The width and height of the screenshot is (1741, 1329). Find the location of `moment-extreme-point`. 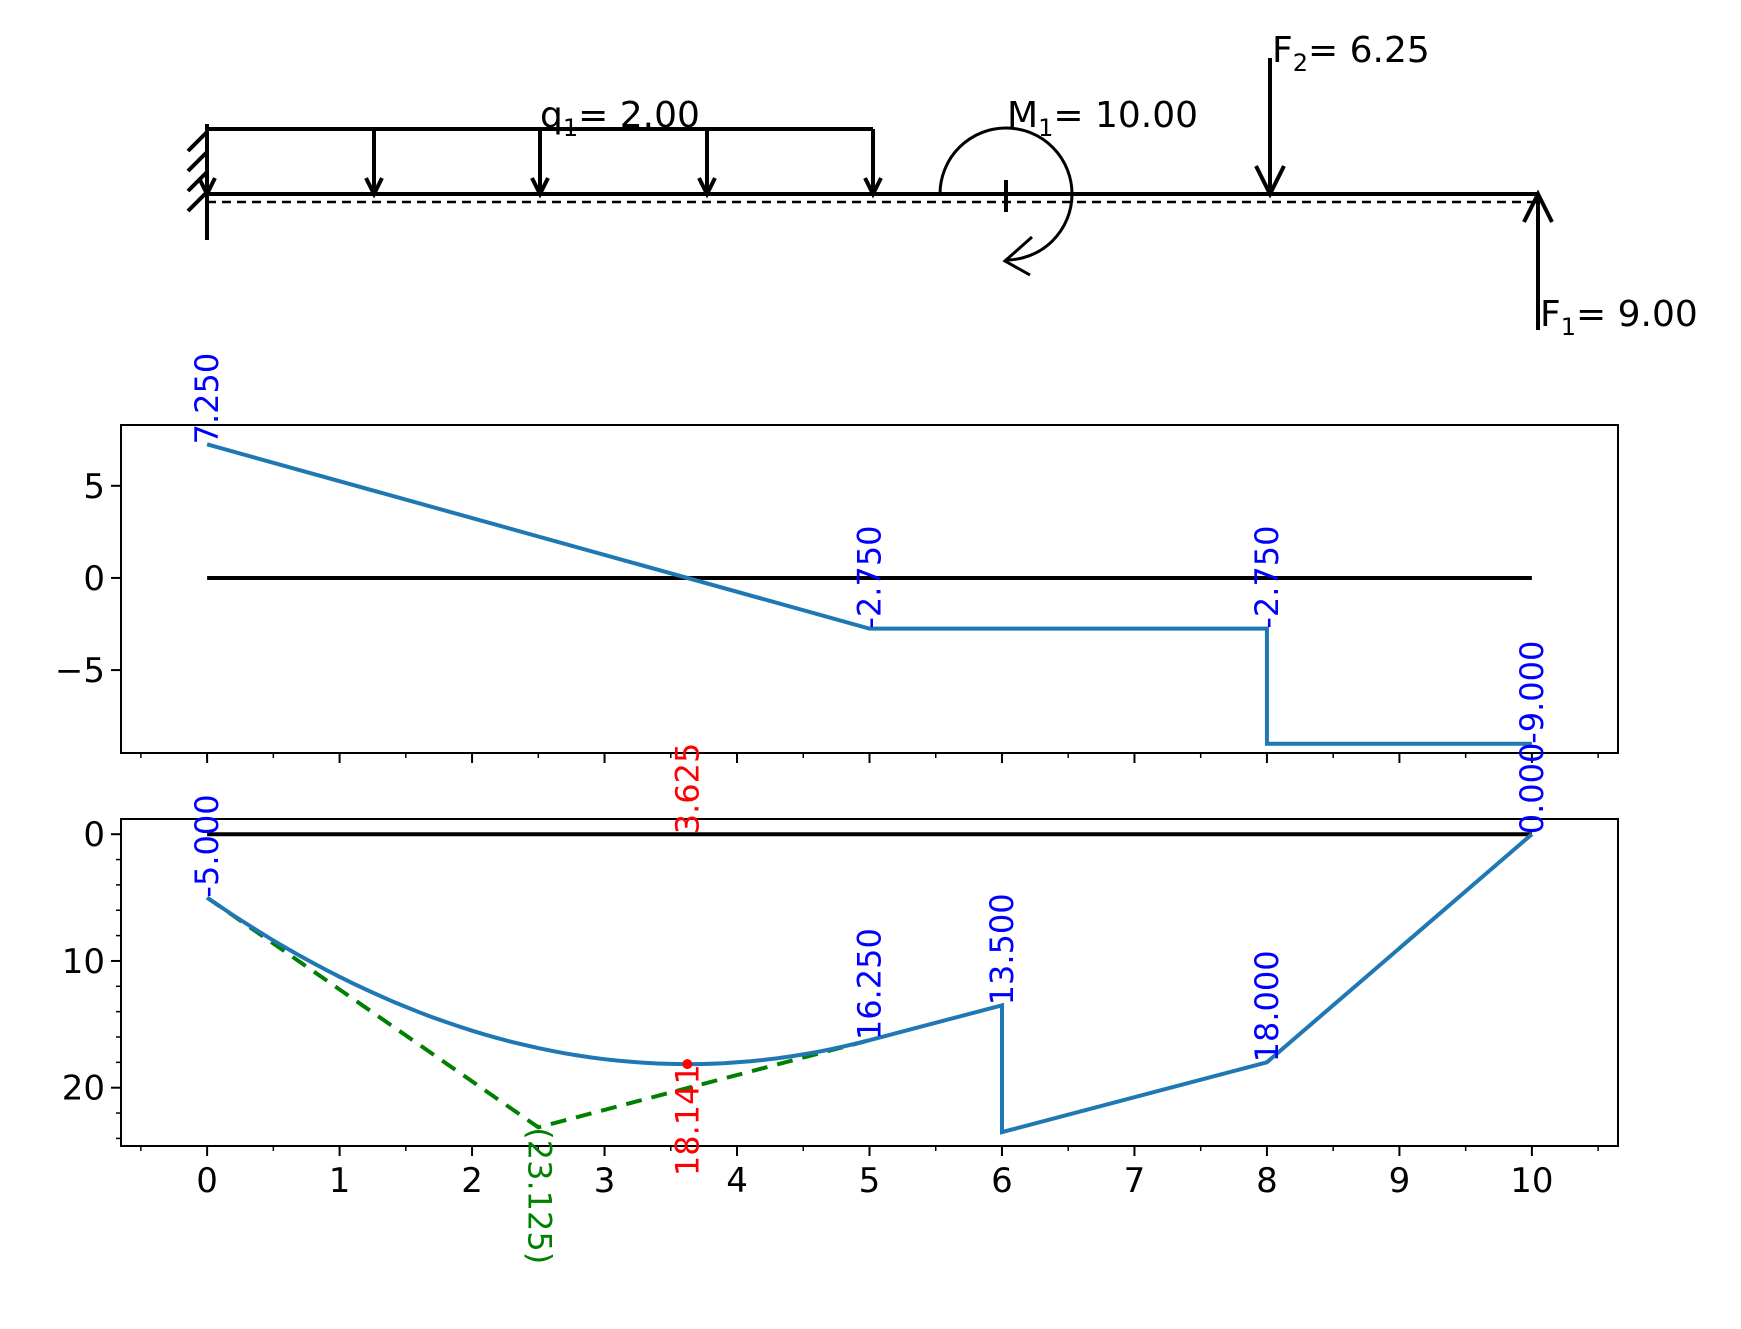

moment-extreme-point is located at coordinates (687, 1064).